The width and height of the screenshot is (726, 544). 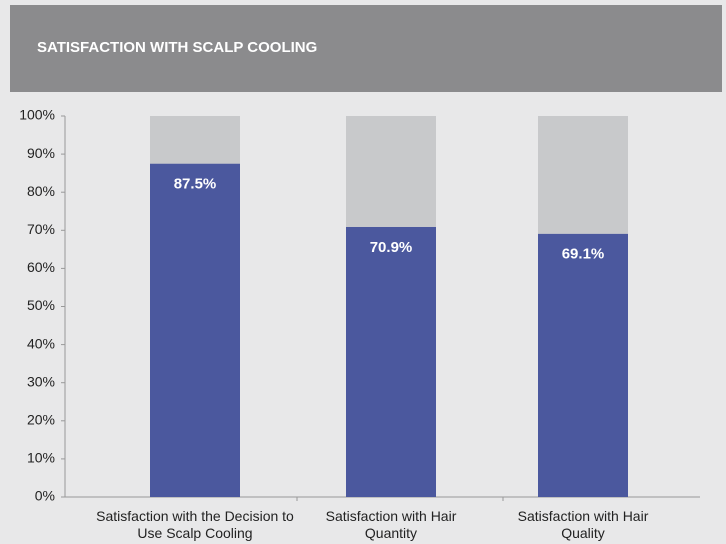 What do you see at coordinates (41, 420) in the screenshot?
I see `y-tick-label: 20%` at bounding box center [41, 420].